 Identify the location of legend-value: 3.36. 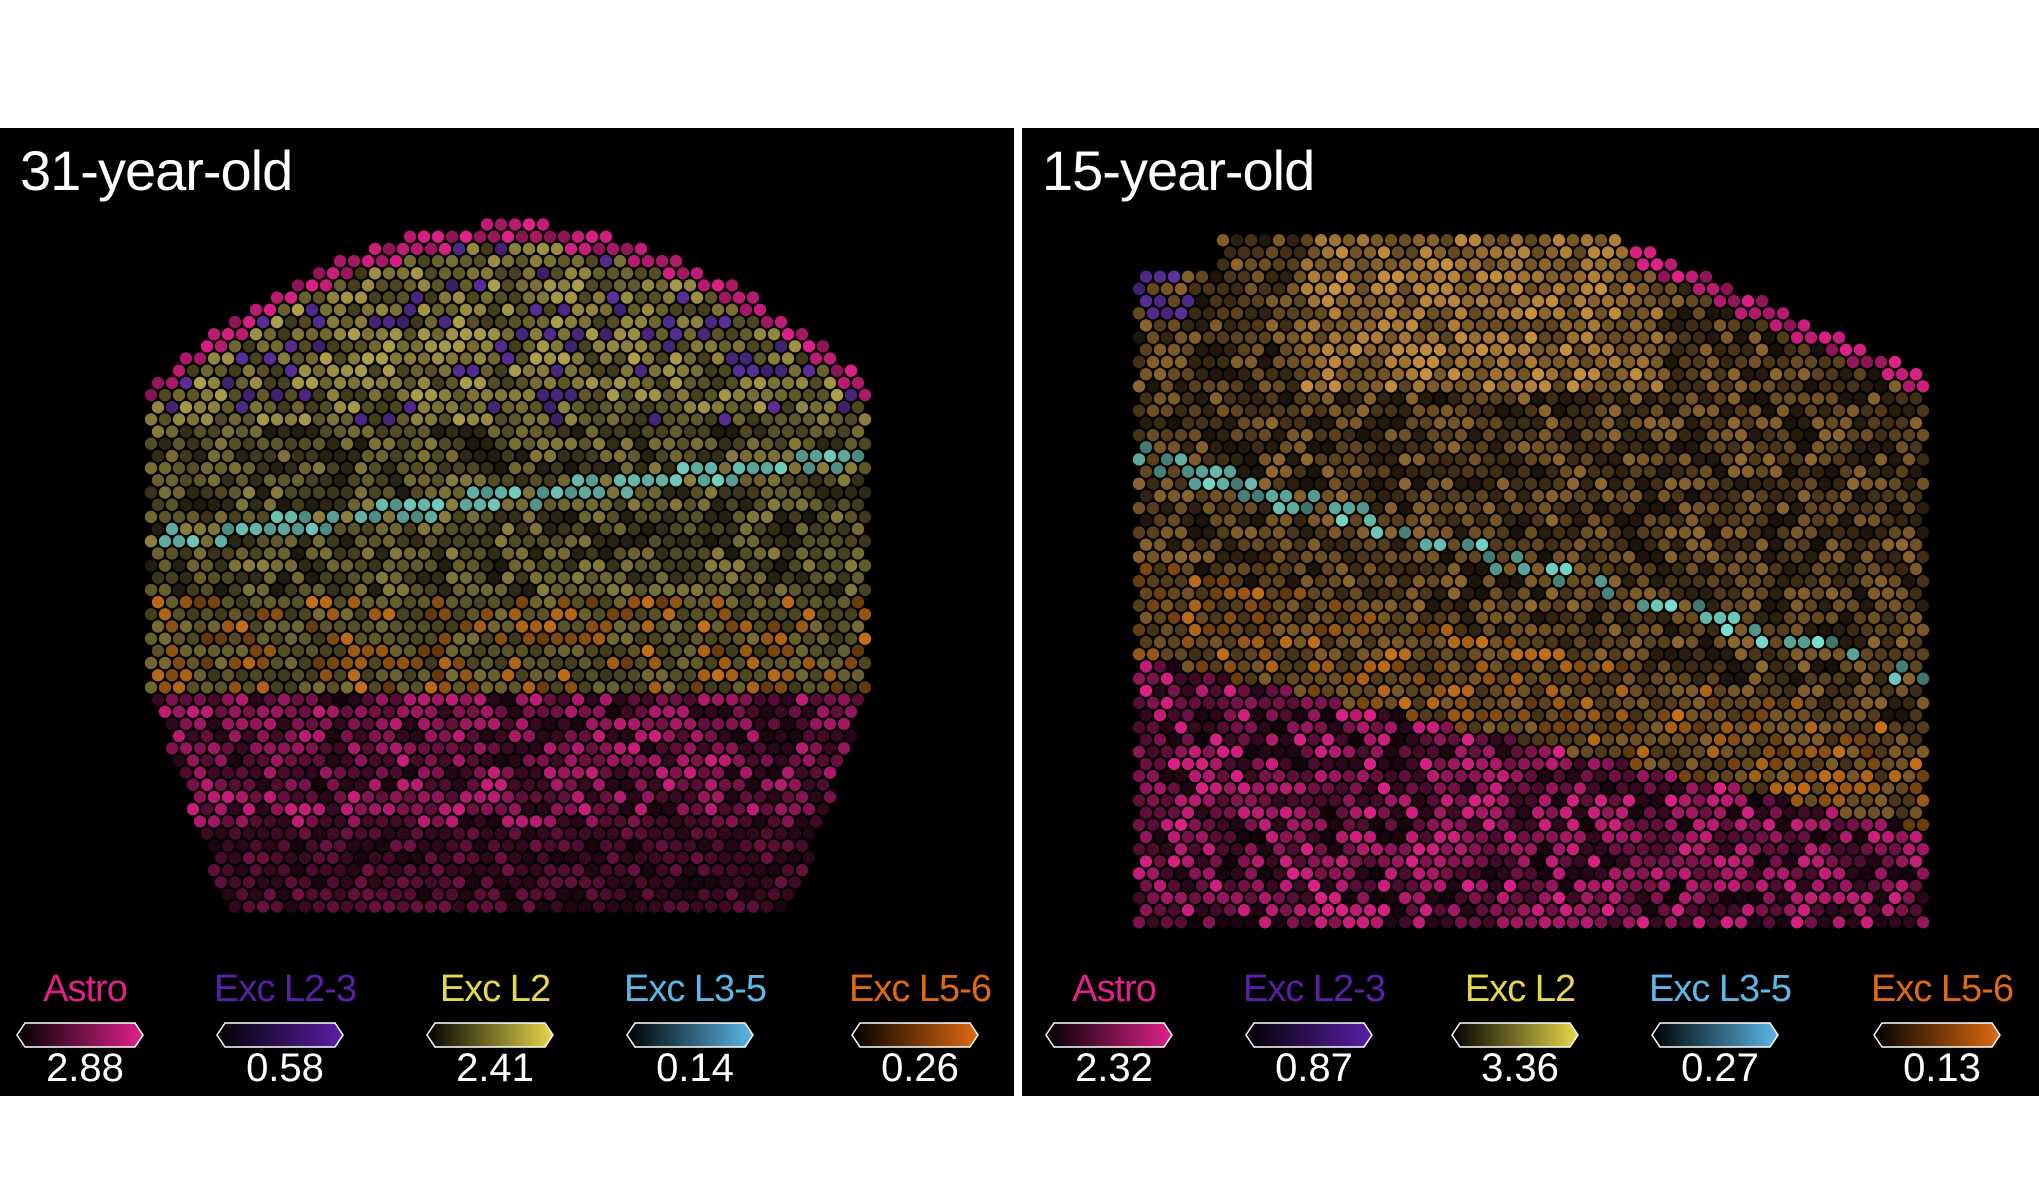
(1520, 1068).